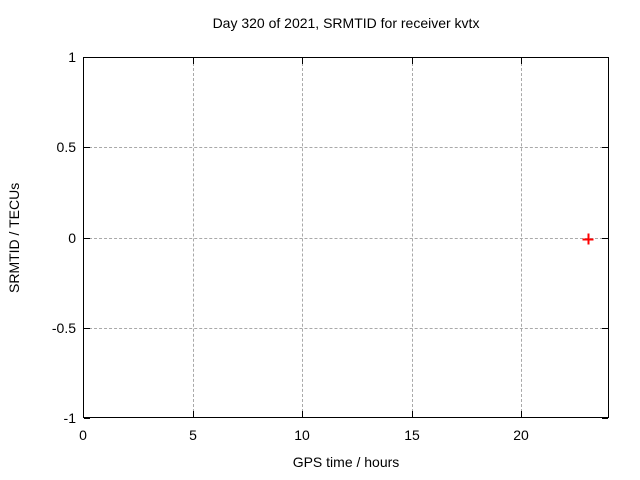  Describe the element at coordinates (193, 435) in the screenshot. I see `x-tick-label: 5` at that location.